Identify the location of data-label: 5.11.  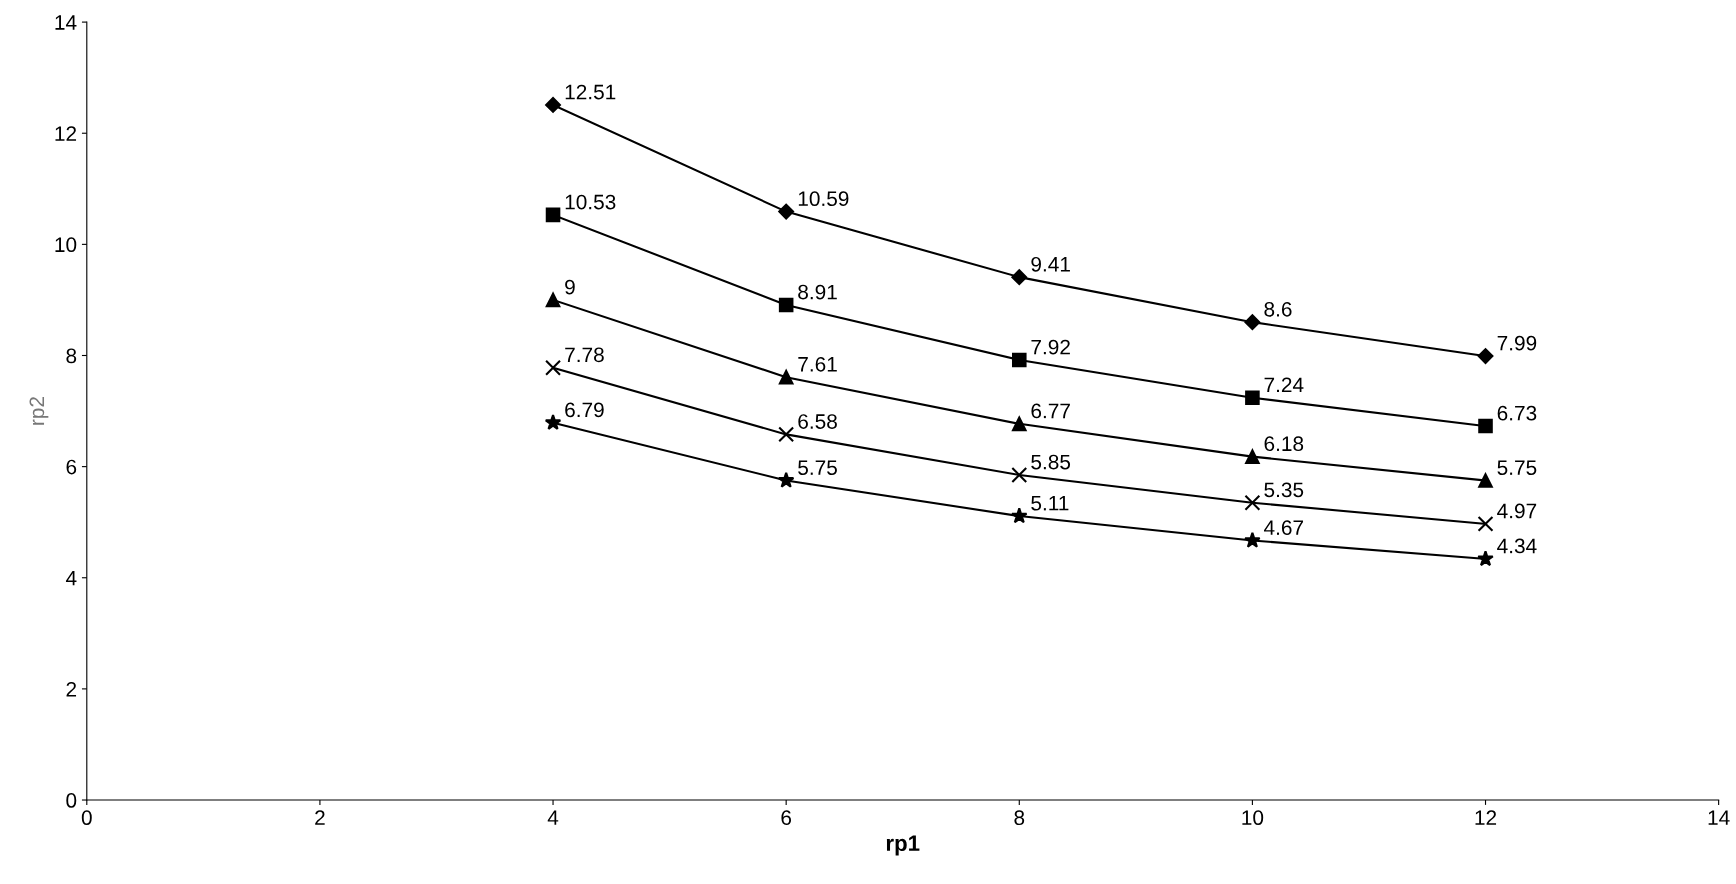
(1050, 503).